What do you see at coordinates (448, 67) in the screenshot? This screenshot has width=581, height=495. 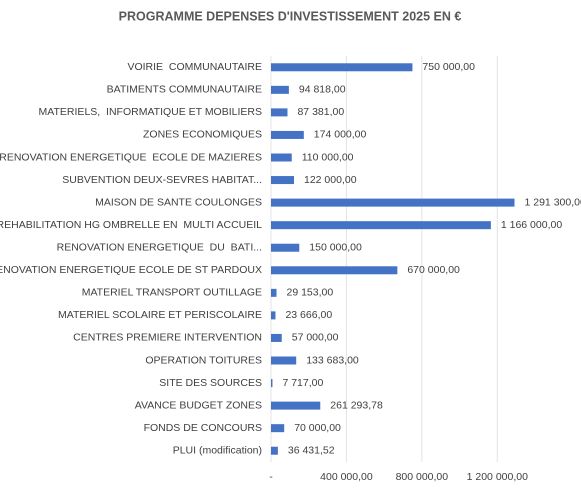 I see `data-label: 750 000,00` at bounding box center [448, 67].